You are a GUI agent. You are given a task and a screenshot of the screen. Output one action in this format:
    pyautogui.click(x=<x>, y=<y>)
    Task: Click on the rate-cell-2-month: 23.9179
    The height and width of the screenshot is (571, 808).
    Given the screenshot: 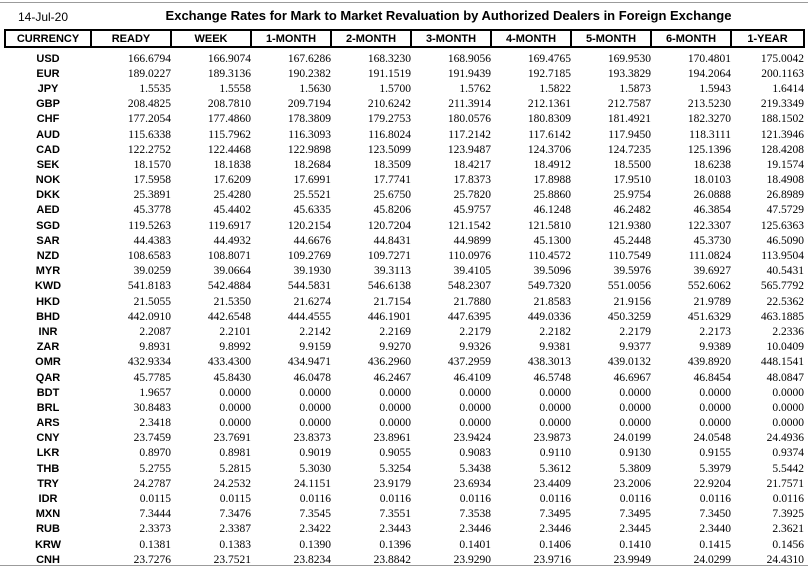 What is the action you would take?
    pyautogui.click(x=392, y=483)
    